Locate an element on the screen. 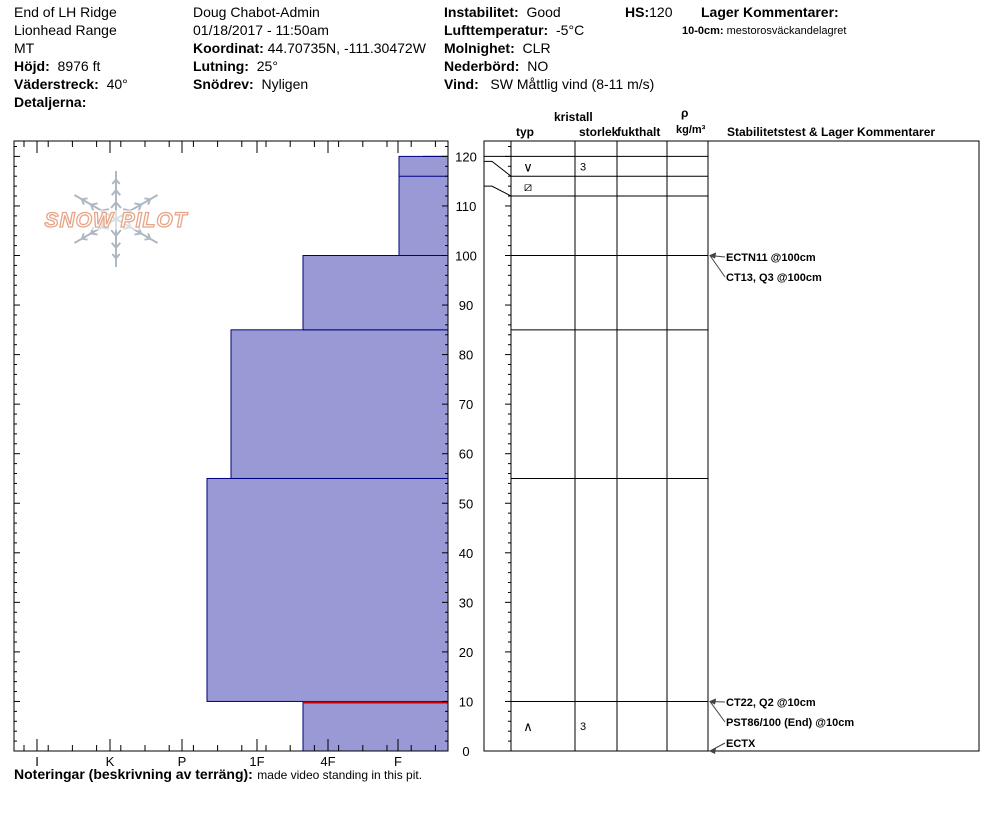 This screenshot has height=840, width=994. hardness-tick-label: F is located at coordinates (398, 761).